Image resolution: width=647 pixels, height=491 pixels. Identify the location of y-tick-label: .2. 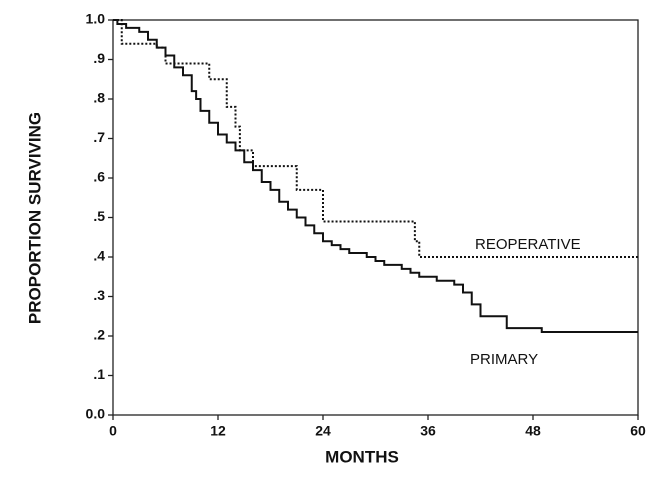
(99, 335).